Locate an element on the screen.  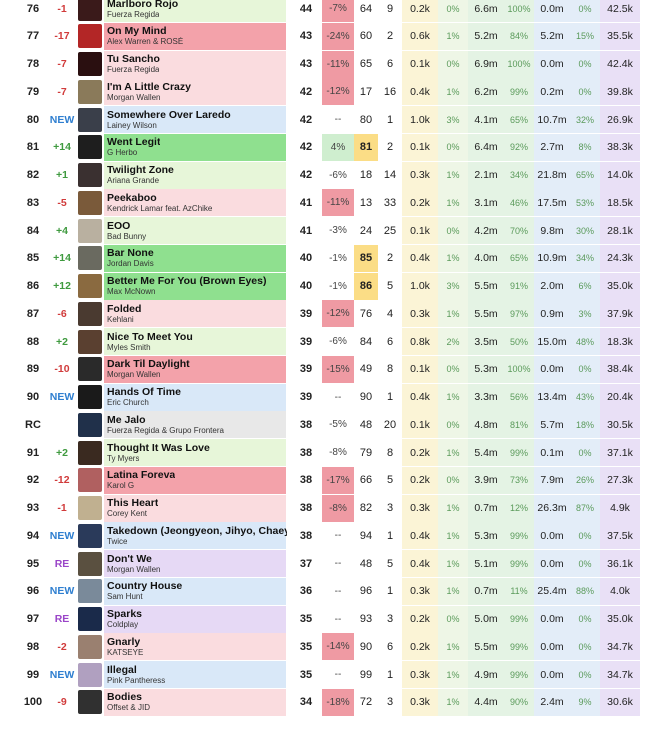
streams-cell: 5.2m is located at coordinates (486, 36).